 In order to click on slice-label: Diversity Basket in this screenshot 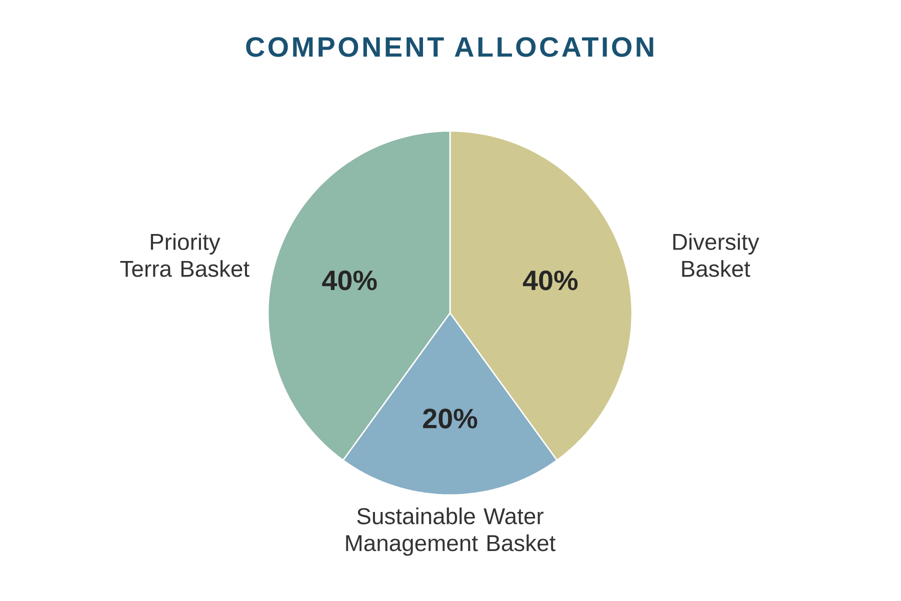, I will do `click(716, 255)`.